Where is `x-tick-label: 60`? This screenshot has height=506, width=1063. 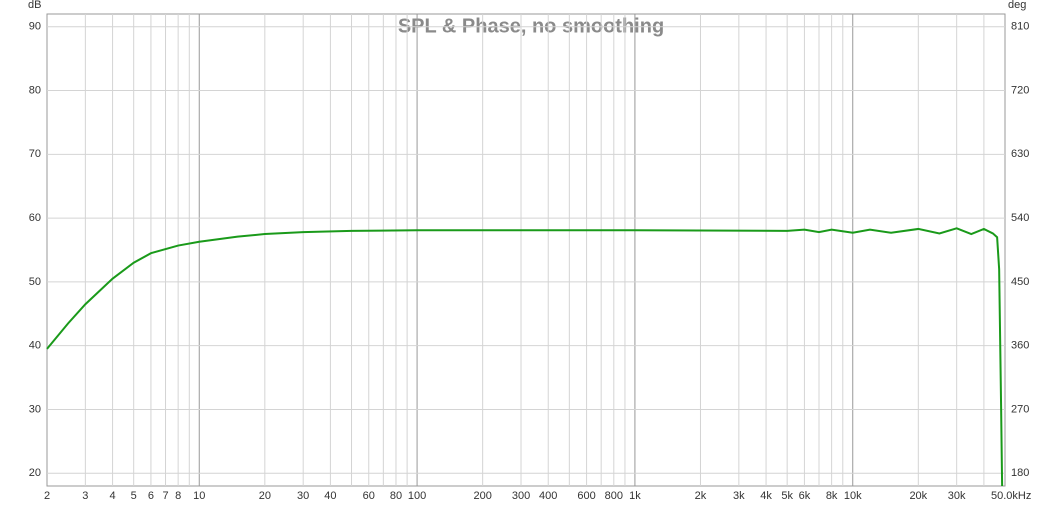
x-tick-label: 60 is located at coordinates (369, 496).